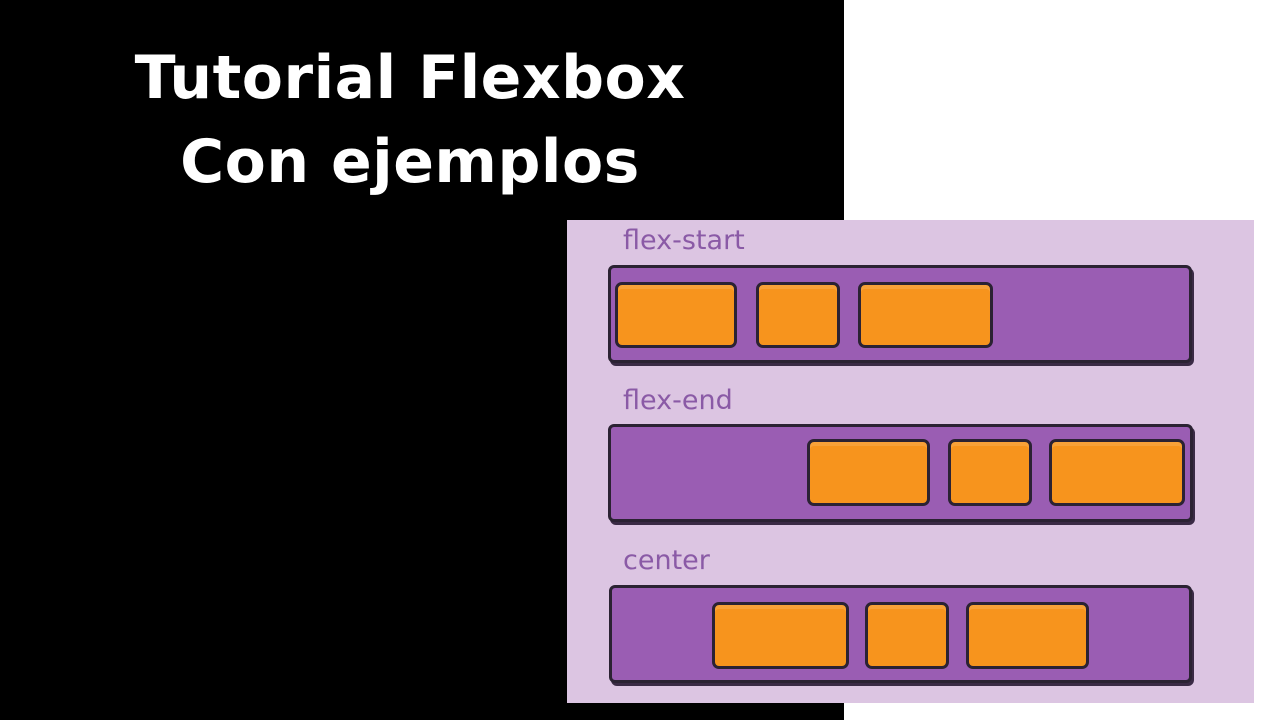 Image resolution: width=1280 pixels, height=720 pixels. What do you see at coordinates (684, 240) in the screenshot?
I see `row-label-flex-start: flex-start` at bounding box center [684, 240].